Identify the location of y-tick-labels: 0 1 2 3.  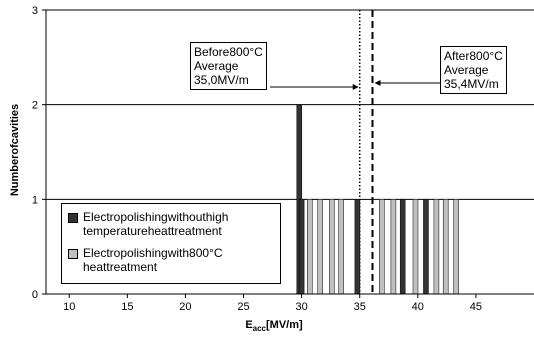
(35, 153).